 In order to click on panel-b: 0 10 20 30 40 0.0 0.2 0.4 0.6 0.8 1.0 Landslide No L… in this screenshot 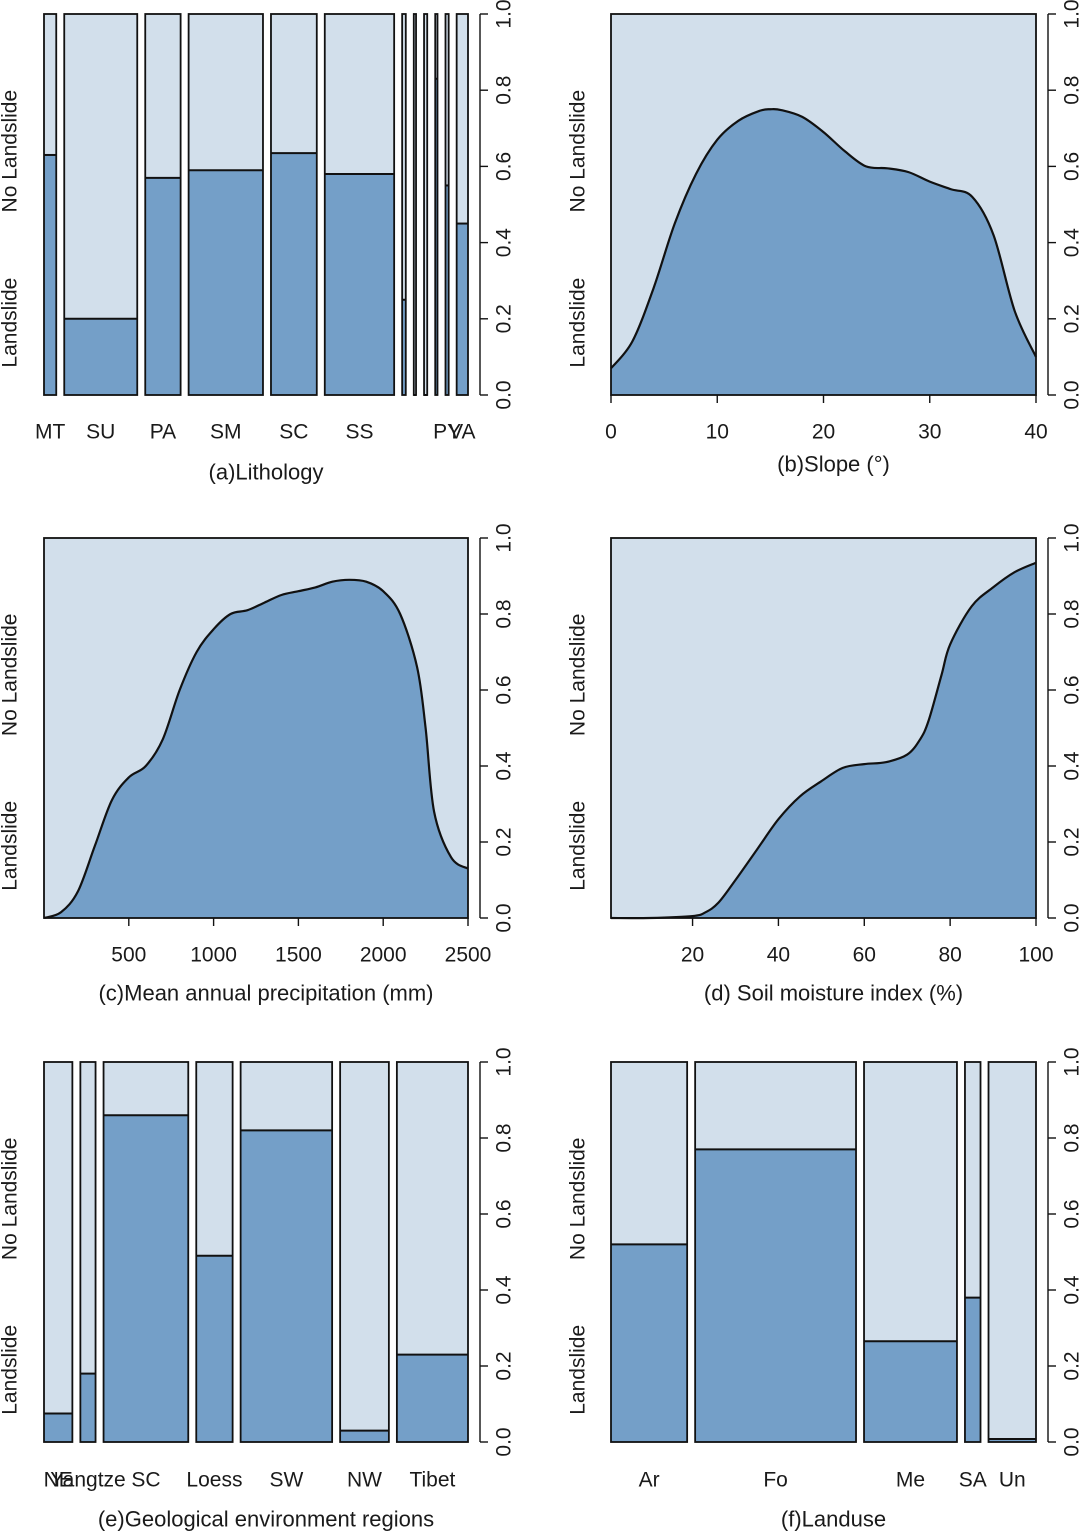, I will do `click(823, 238)`.